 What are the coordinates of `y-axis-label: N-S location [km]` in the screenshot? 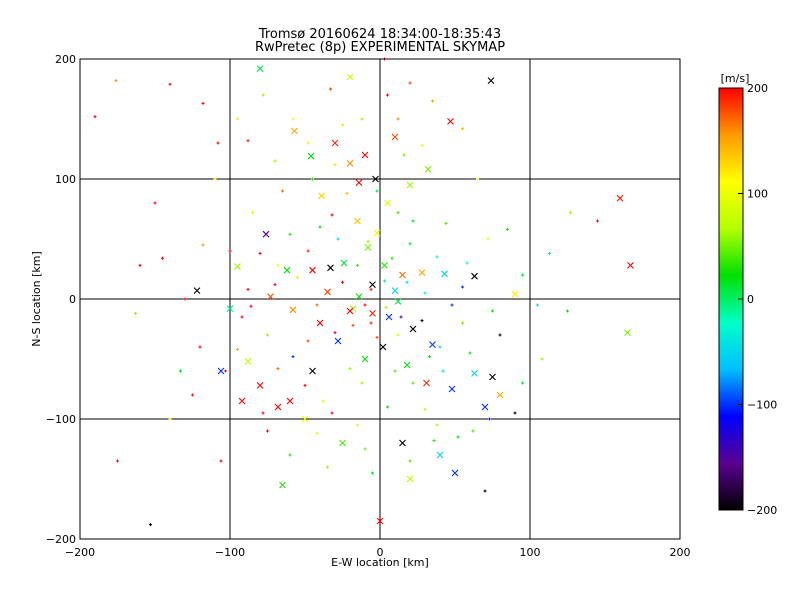 It's located at (36, 299).